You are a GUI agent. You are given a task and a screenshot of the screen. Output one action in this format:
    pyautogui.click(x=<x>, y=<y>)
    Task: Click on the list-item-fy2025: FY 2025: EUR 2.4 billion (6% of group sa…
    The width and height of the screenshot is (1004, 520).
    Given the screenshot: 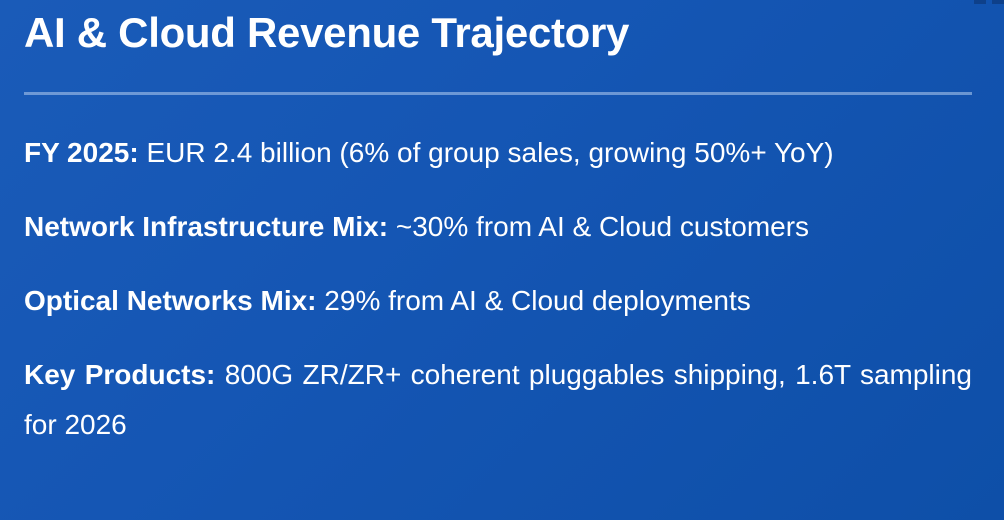 What is the action you would take?
    pyautogui.click(x=498, y=153)
    